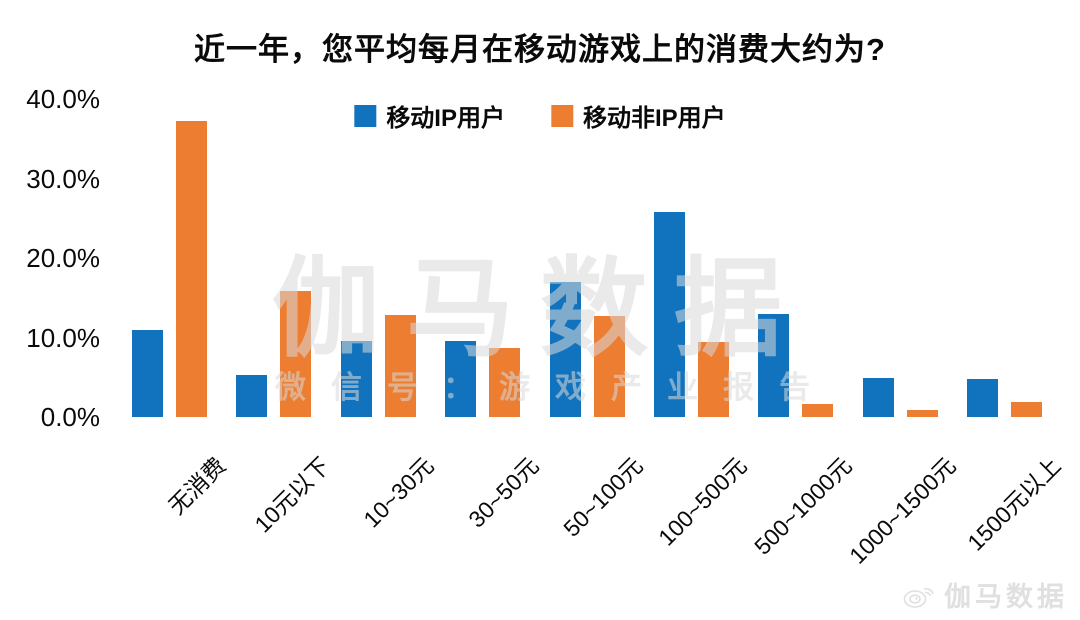  Describe the element at coordinates (70, 417) in the screenshot. I see `y-tick-label: 0.0%` at that location.